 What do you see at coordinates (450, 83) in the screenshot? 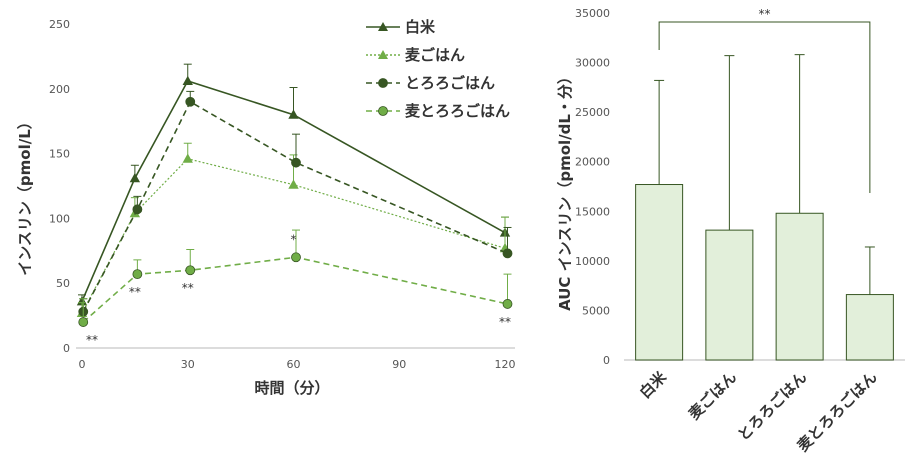
I see `legend-label: とろろごはん` at bounding box center [450, 83].